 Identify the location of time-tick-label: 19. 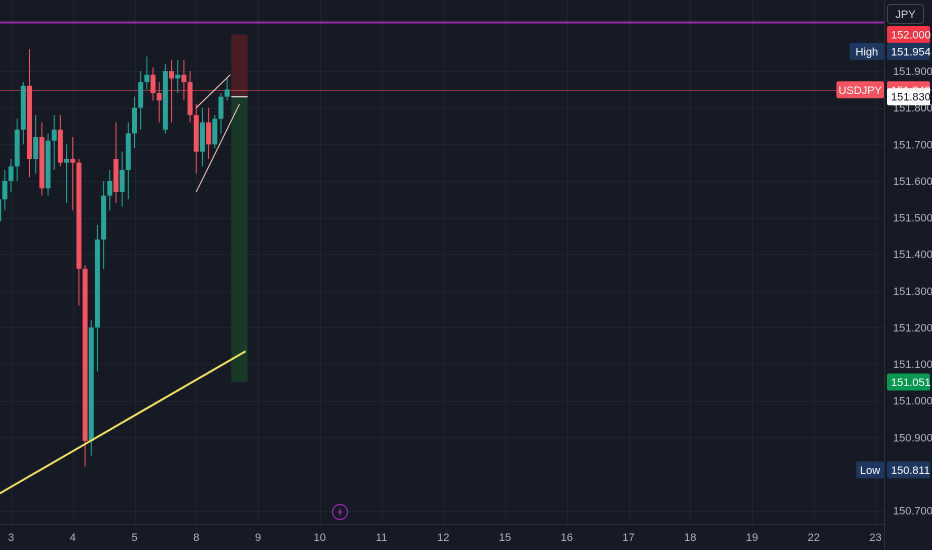
(752, 538).